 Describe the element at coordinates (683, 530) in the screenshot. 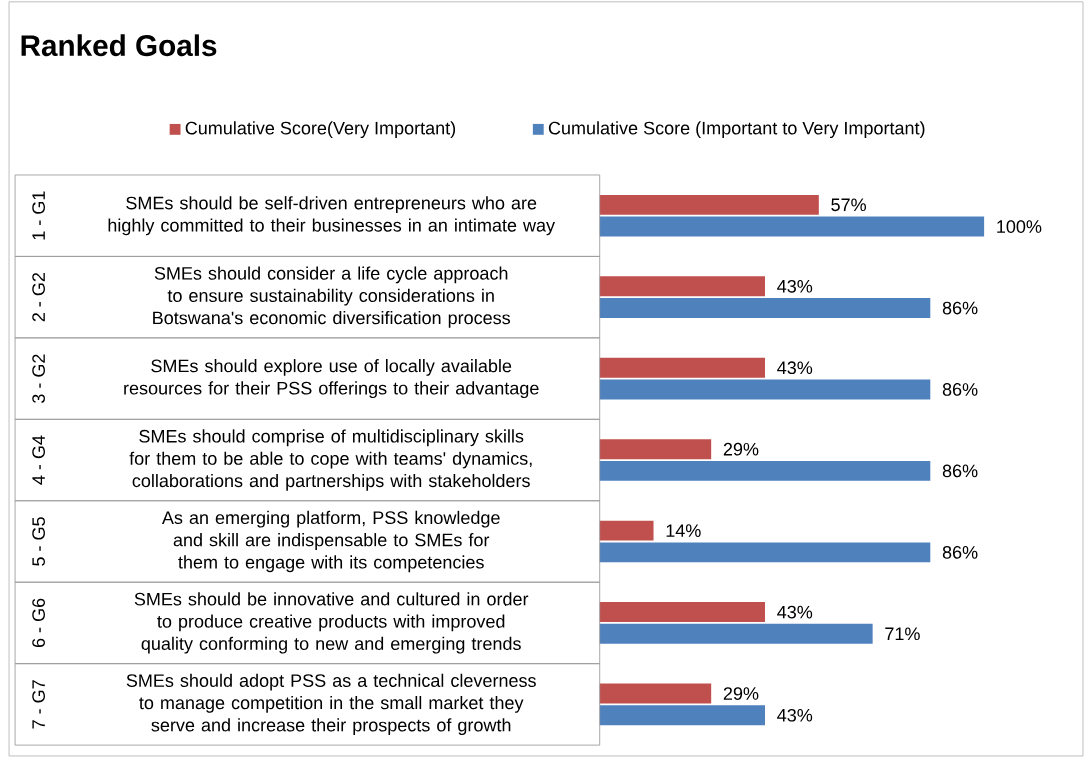

I see `data-label: 14%` at that location.